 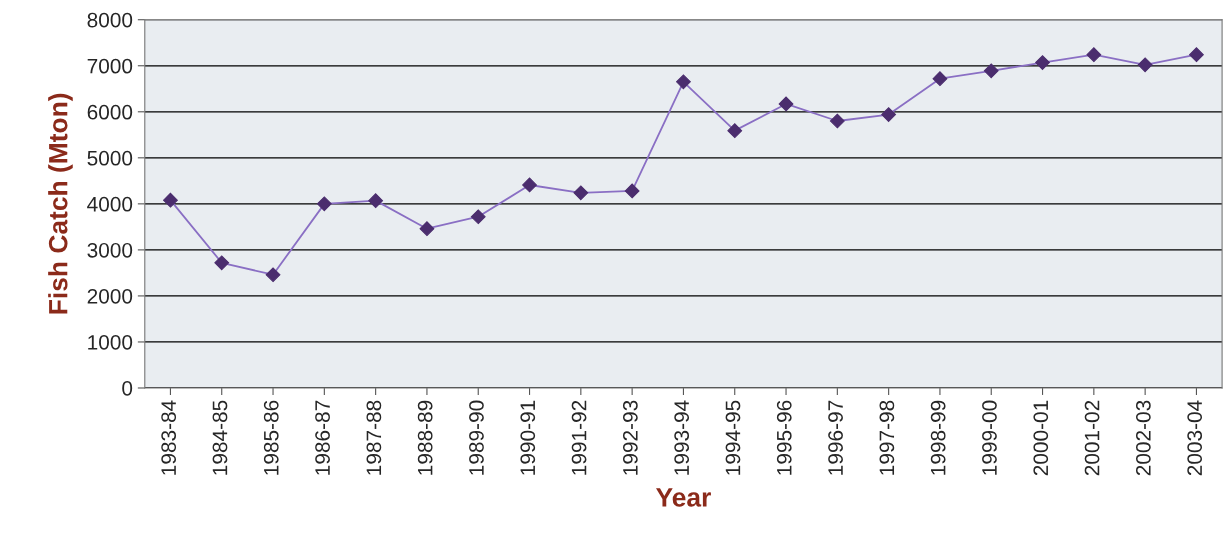 I want to click on y-tick-label: 7000, so click(x=110, y=66).